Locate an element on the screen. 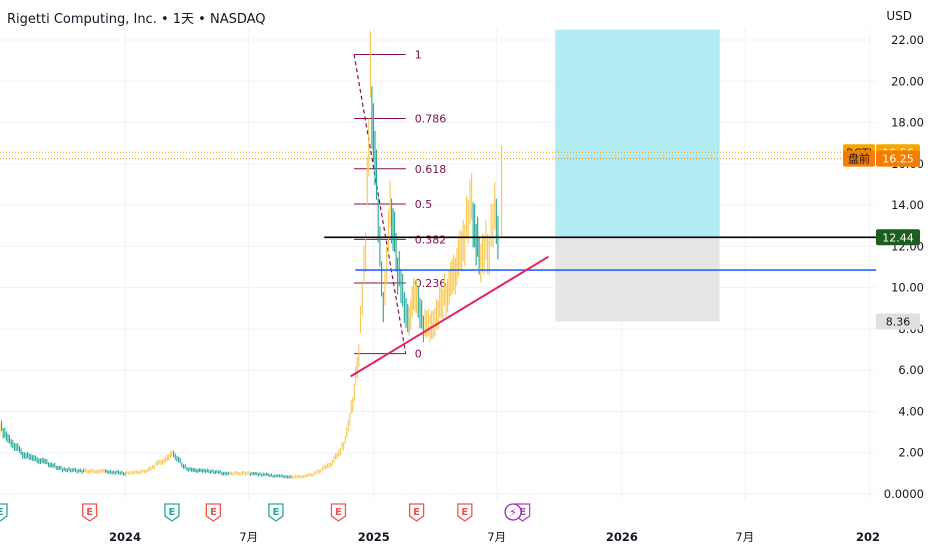  fib-level-label: 1 is located at coordinates (418, 54).